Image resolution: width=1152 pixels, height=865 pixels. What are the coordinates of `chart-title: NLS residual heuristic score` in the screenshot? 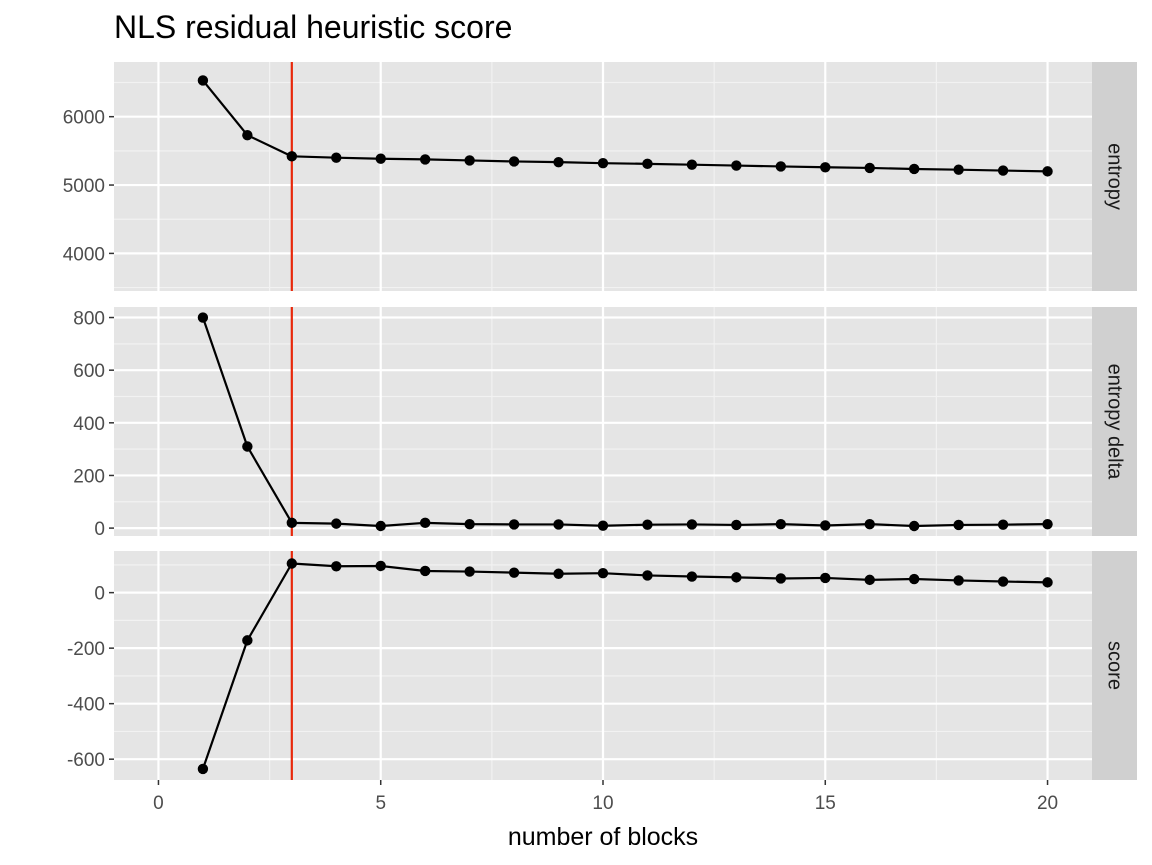 It's located at (313, 27).